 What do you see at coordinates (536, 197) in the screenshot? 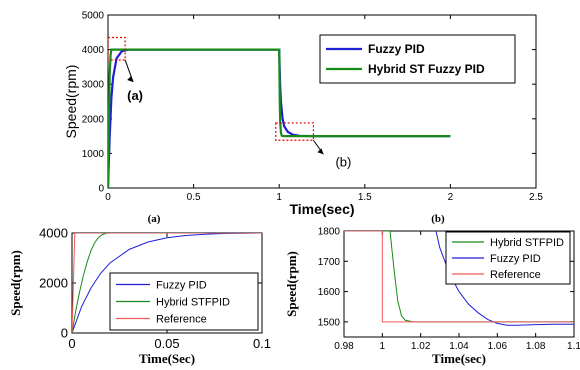
I see `x-tick-label: 2.5` at bounding box center [536, 197].